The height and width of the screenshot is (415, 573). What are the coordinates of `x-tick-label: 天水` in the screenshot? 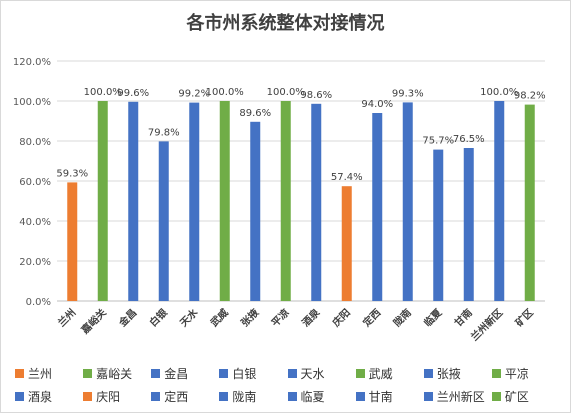 It's located at (189, 317).